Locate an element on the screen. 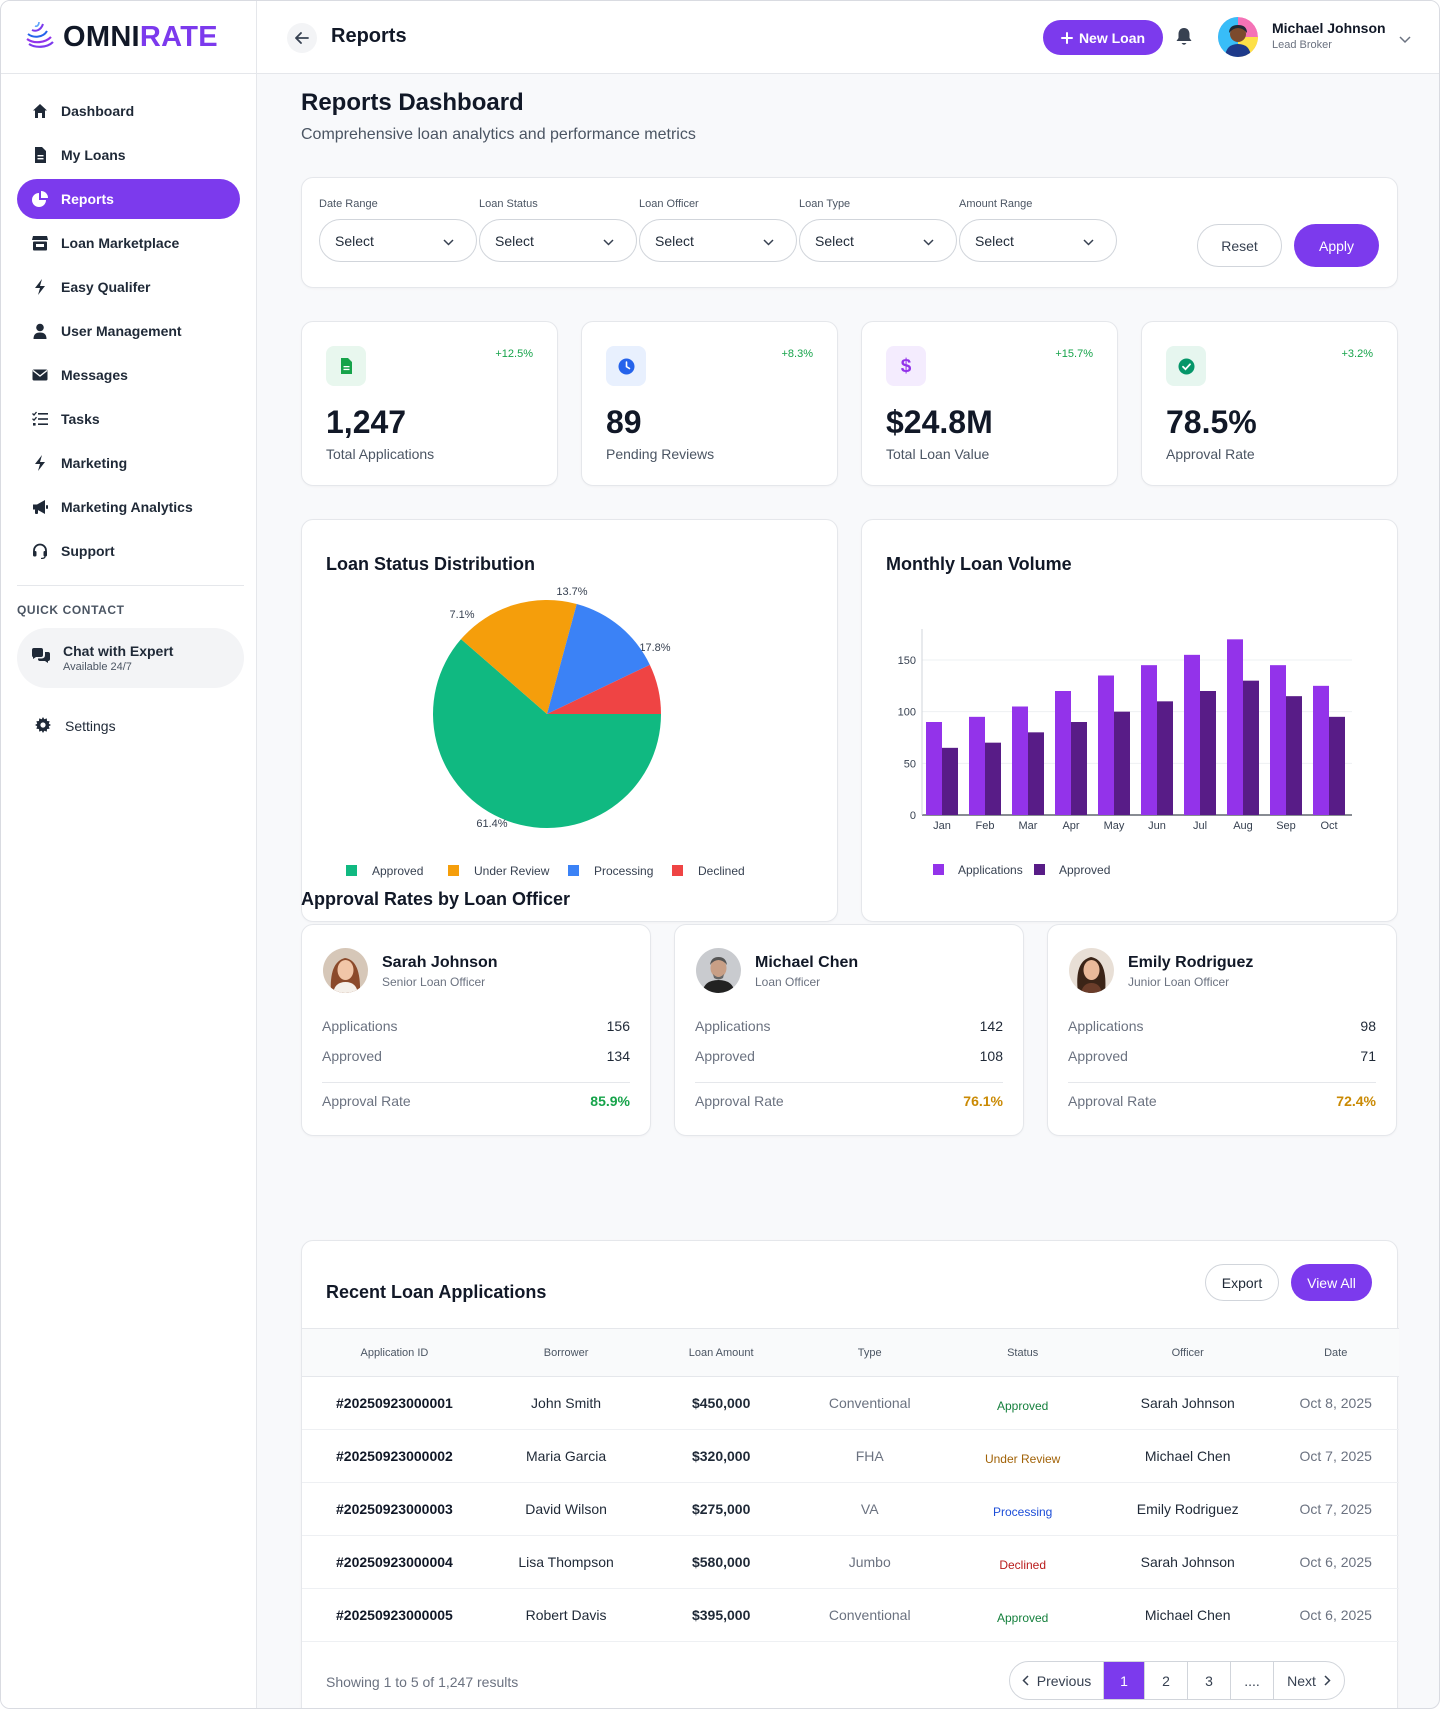  stat-key: Approved is located at coordinates (352, 1056).